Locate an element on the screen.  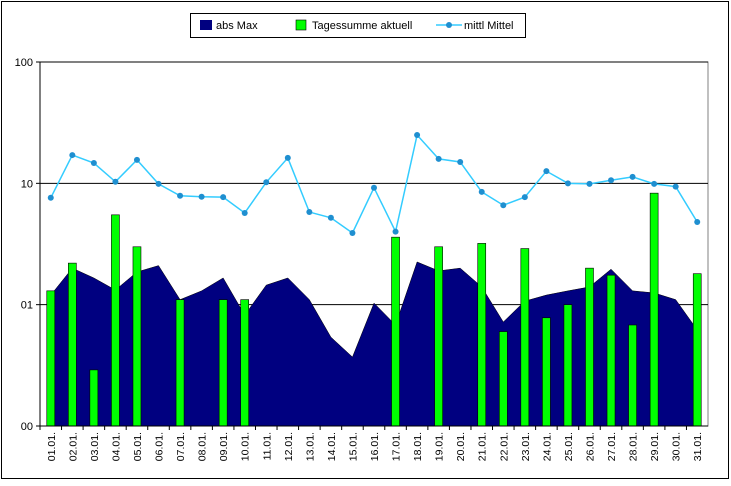
x-tick-label: 01.01. is located at coordinates (52, 446).